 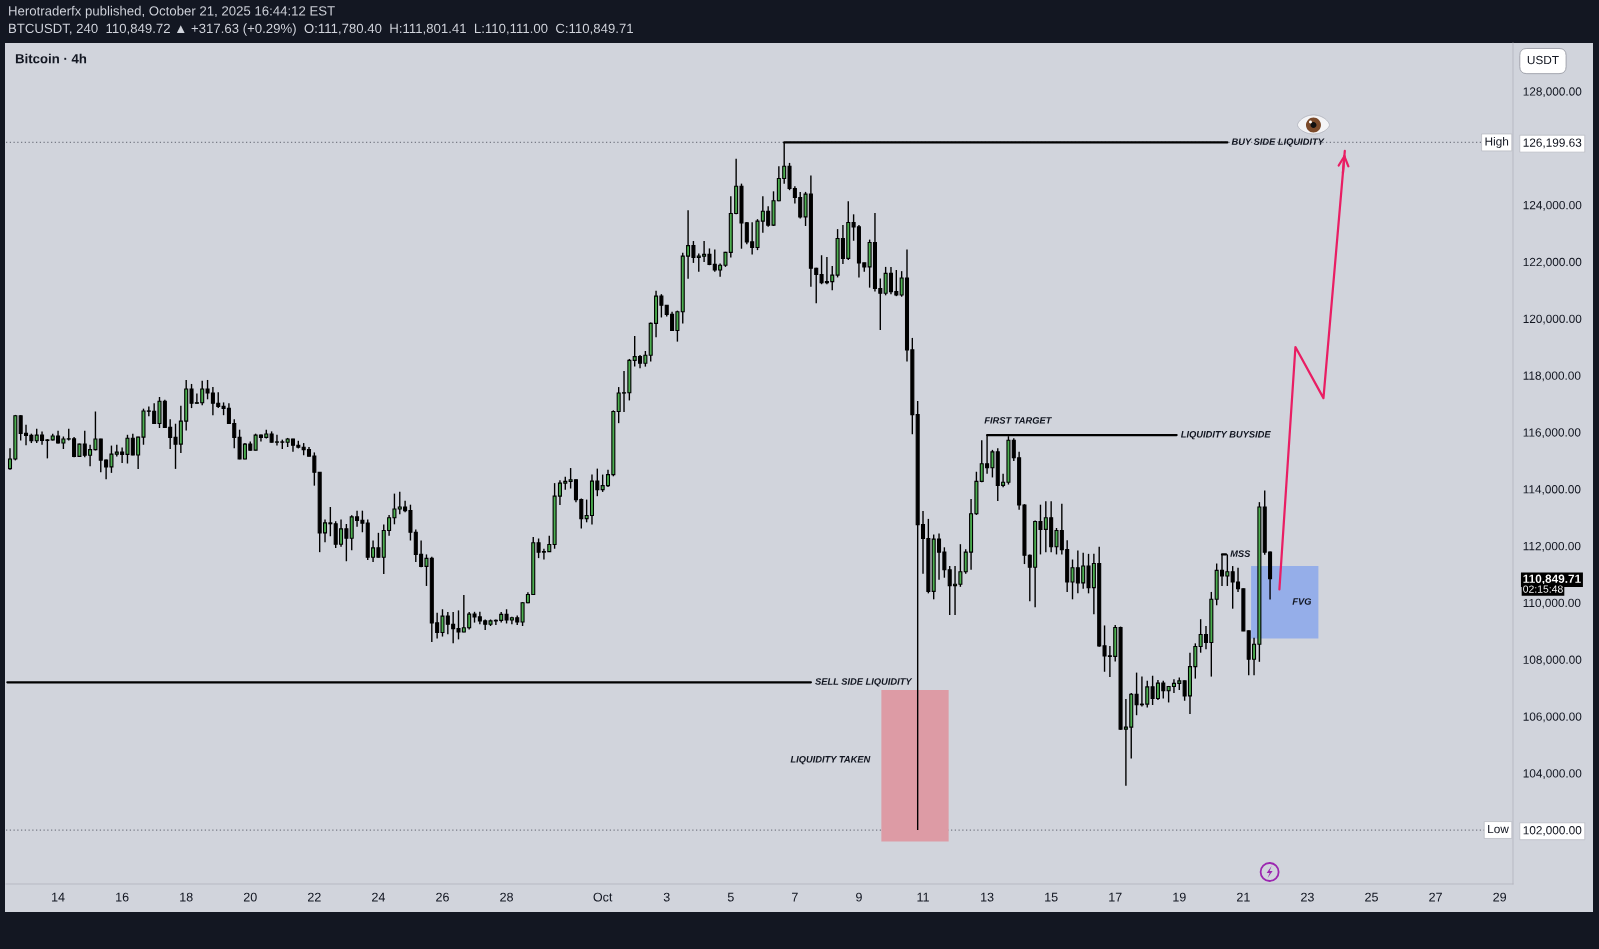 I want to click on x-tick-label: 5, so click(x=730, y=897).